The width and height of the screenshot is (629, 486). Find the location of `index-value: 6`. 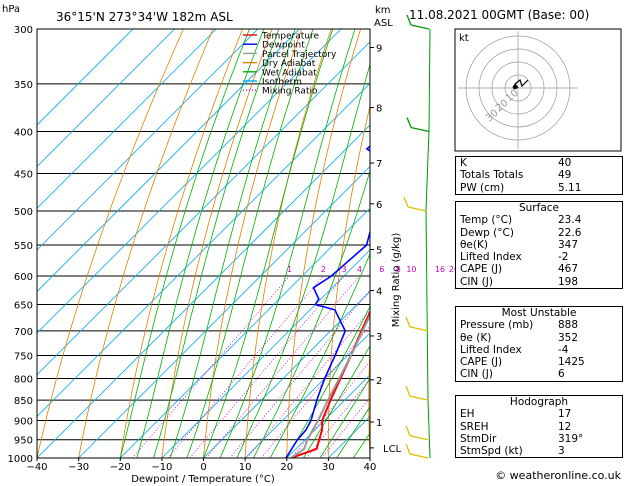

index-value: 6 is located at coordinates (561, 374).